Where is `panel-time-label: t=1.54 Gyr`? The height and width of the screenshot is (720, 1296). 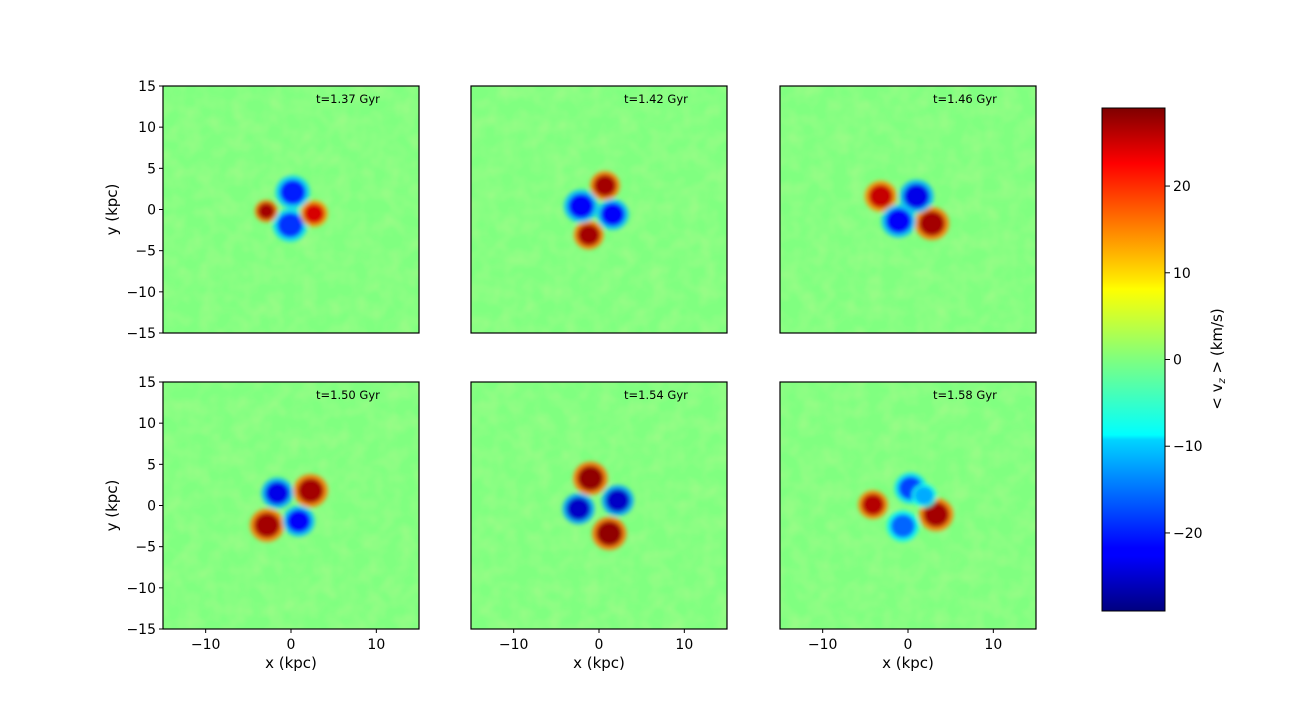 panel-time-label: t=1.54 Gyr is located at coordinates (656, 395).